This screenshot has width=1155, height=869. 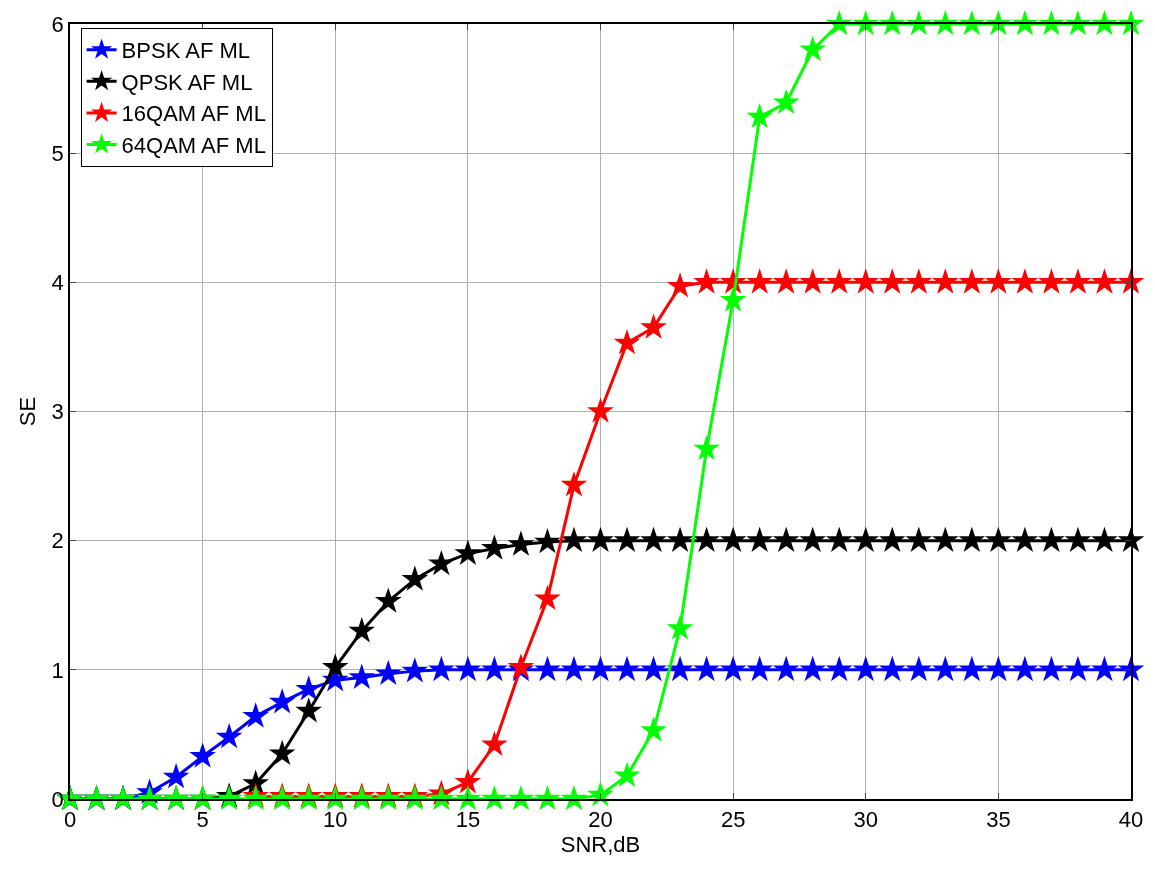 I want to click on y-tick-label: 0, so click(x=57, y=799).